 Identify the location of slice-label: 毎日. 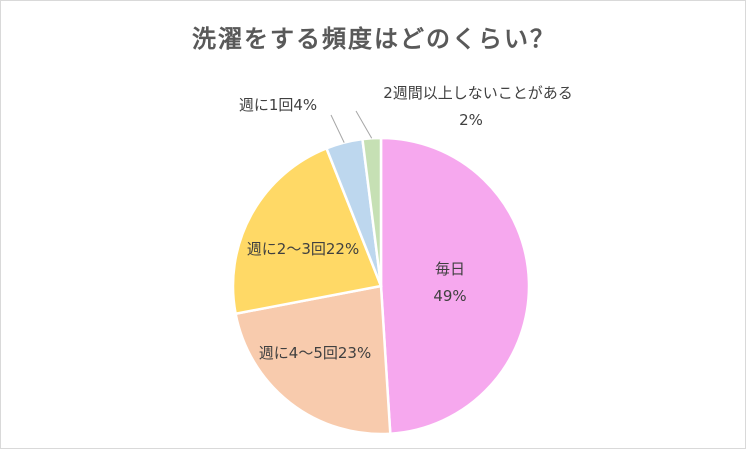
(450, 269).